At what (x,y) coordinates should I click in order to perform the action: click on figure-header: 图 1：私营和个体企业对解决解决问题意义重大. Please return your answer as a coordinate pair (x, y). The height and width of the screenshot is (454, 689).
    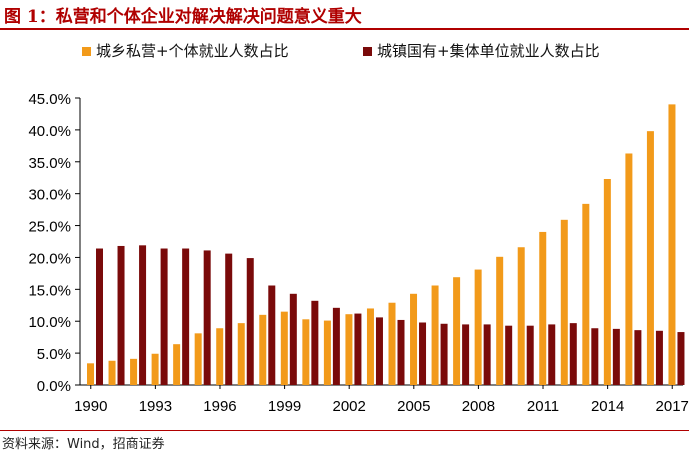
    Looking at the image, I should click on (344, 15).